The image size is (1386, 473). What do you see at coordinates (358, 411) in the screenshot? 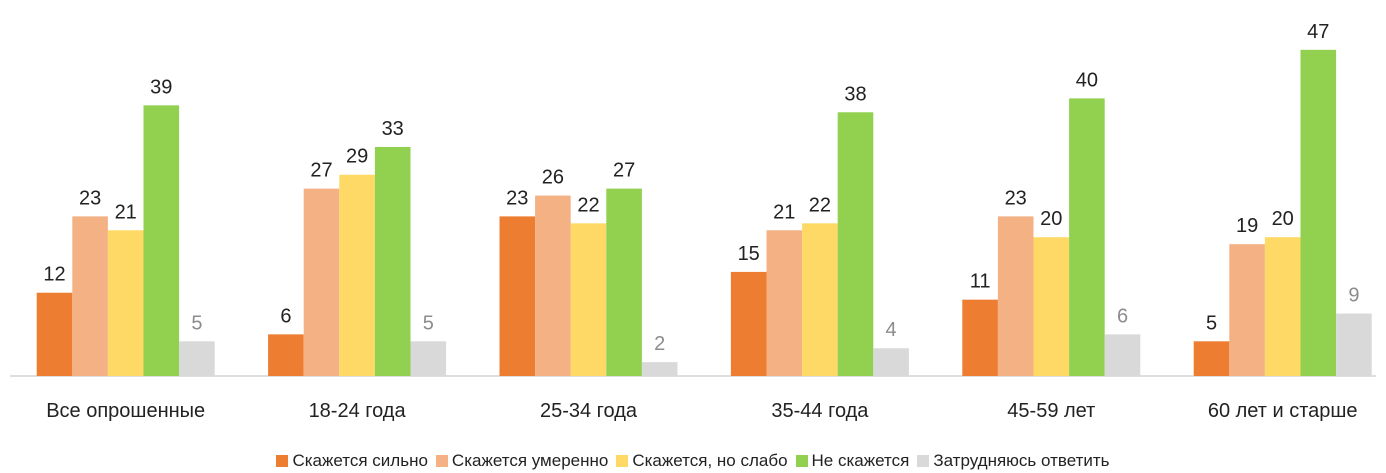
I see `x-tick-label: 18-24 года` at bounding box center [358, 411].